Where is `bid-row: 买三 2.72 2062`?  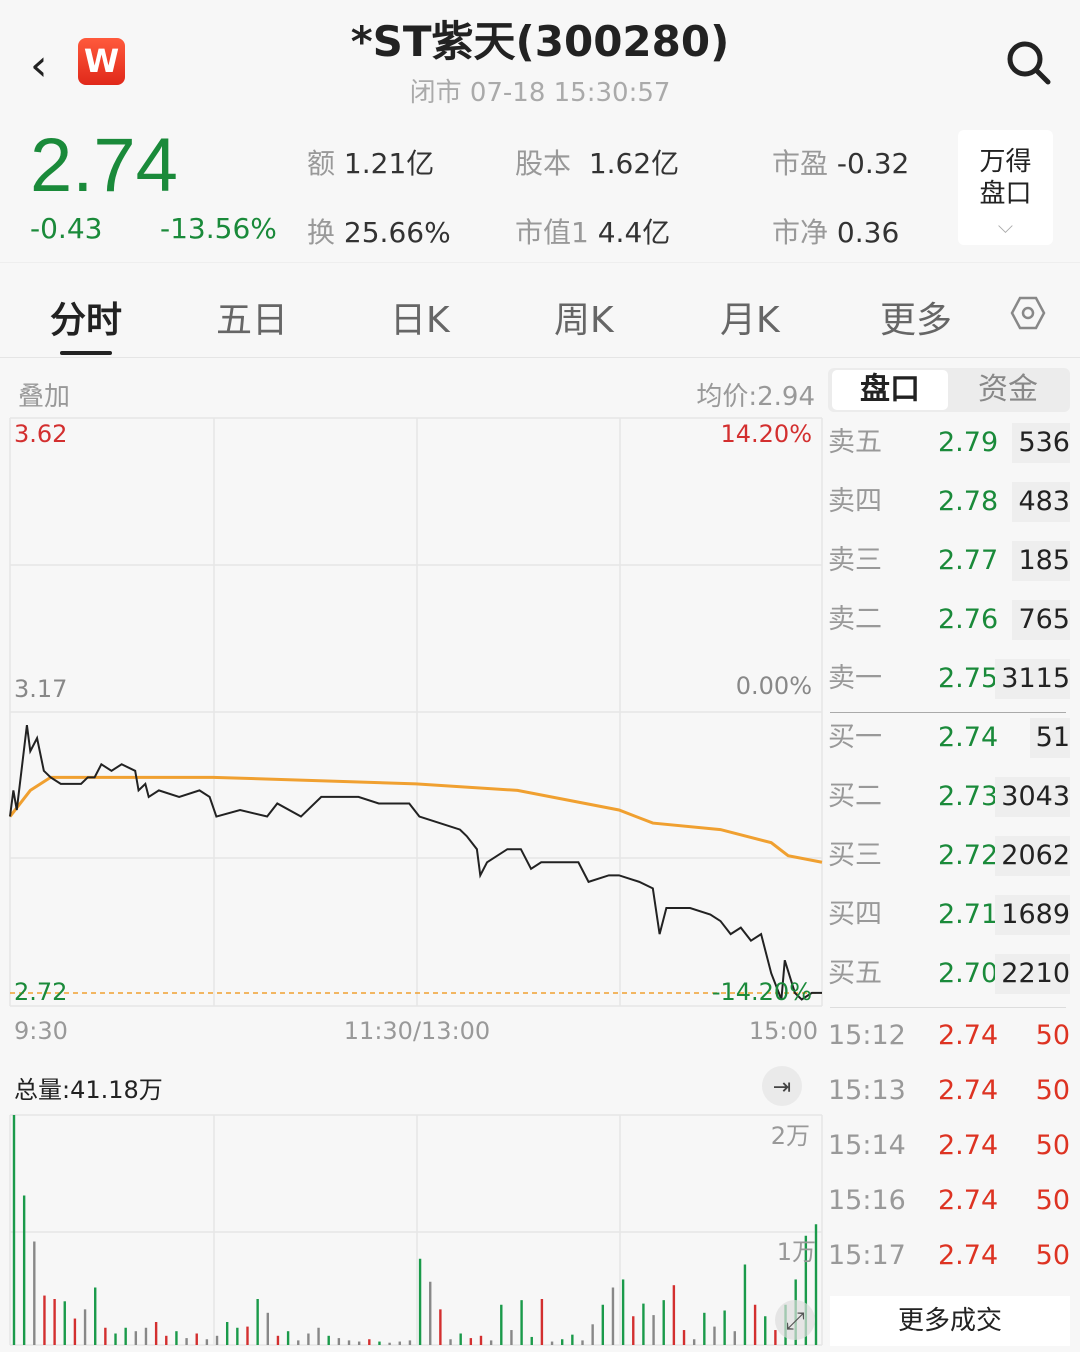 bid-row: 买三 2.72 2062 is located at coordinates (949, 856).